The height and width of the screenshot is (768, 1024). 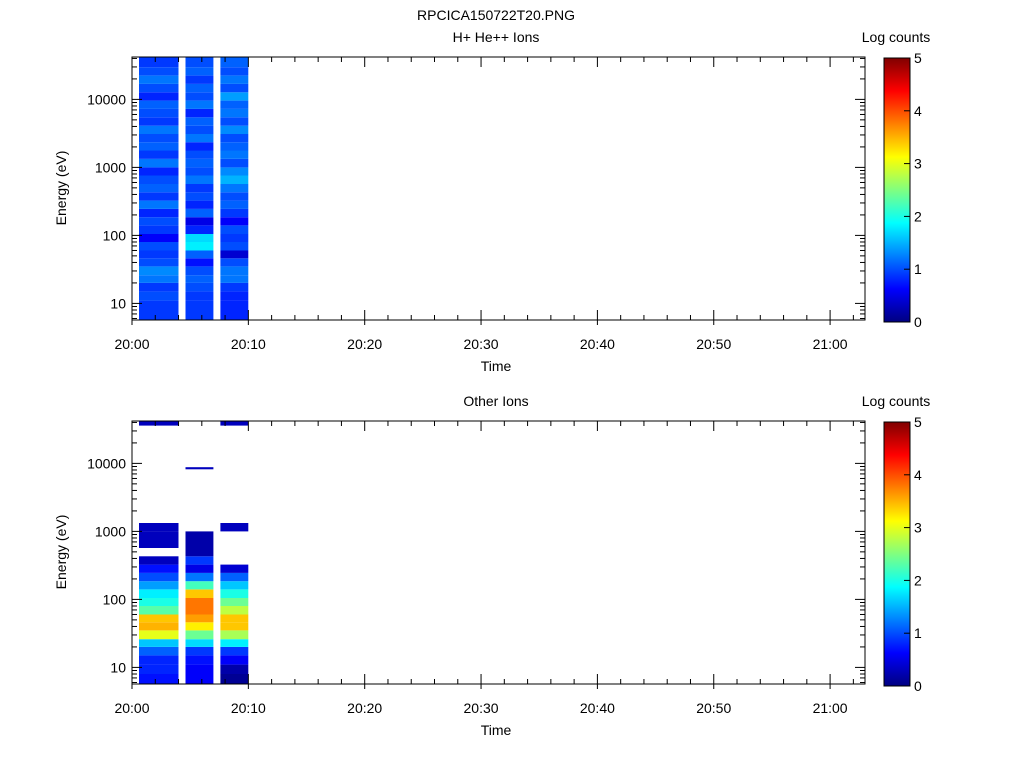 I want to click on heatmap-cells, so click(x=194, y=552).